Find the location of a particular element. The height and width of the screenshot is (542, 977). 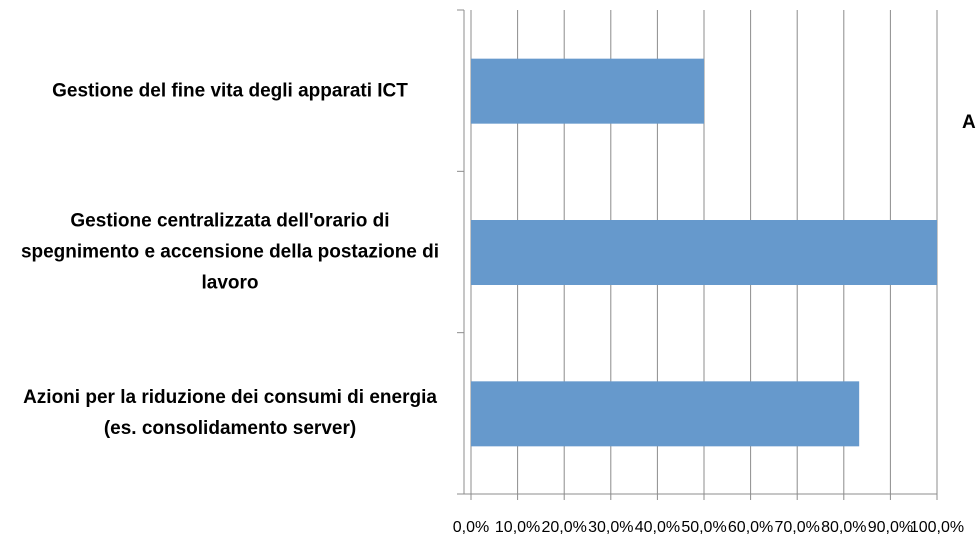

x-tick-label: 50,0% is located at coordinates (703, 527).